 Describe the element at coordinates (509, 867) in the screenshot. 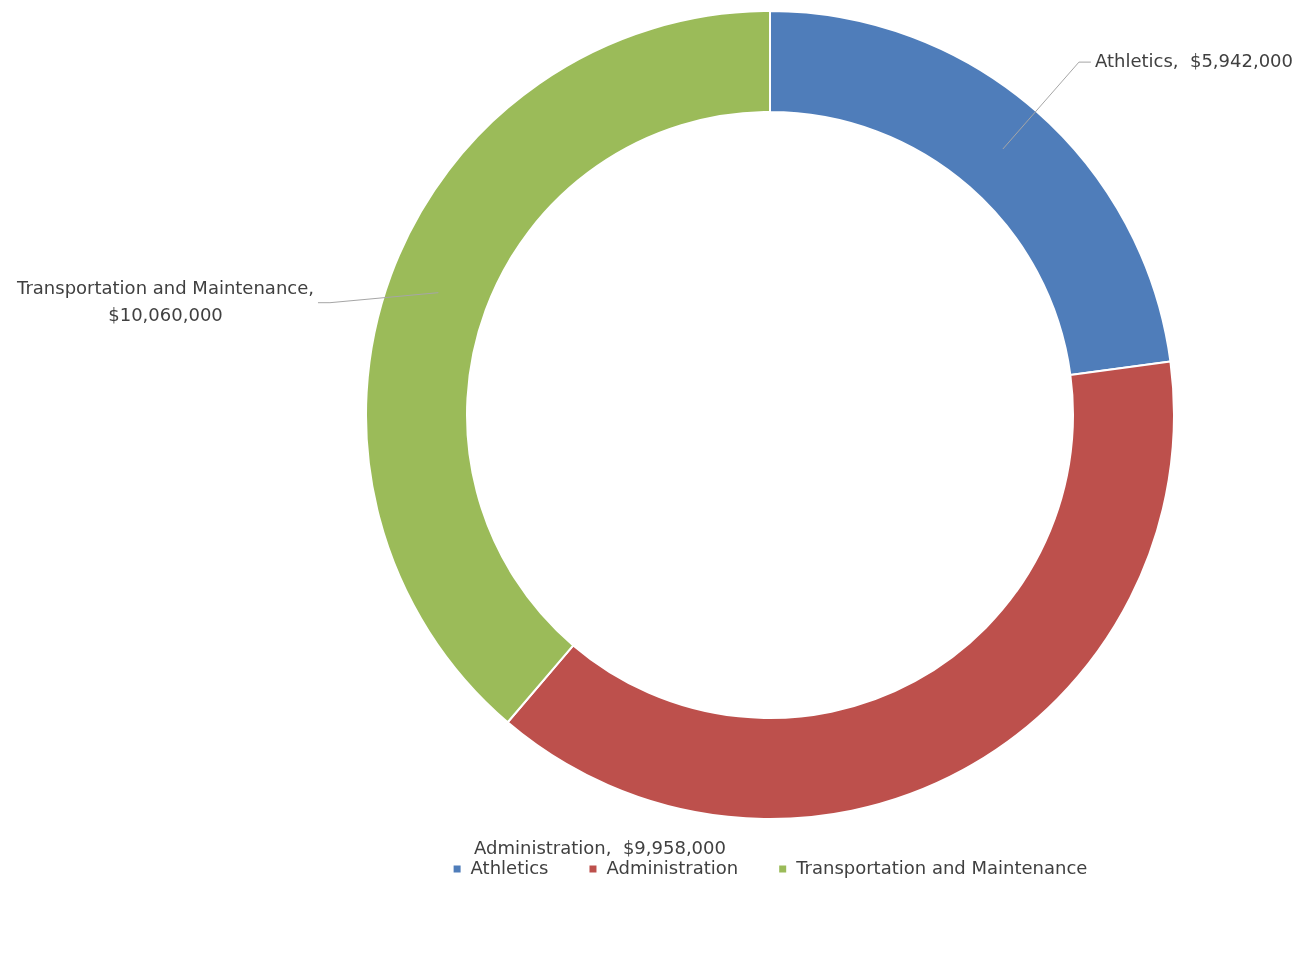

I see `legend-label: Athletics` at that location.